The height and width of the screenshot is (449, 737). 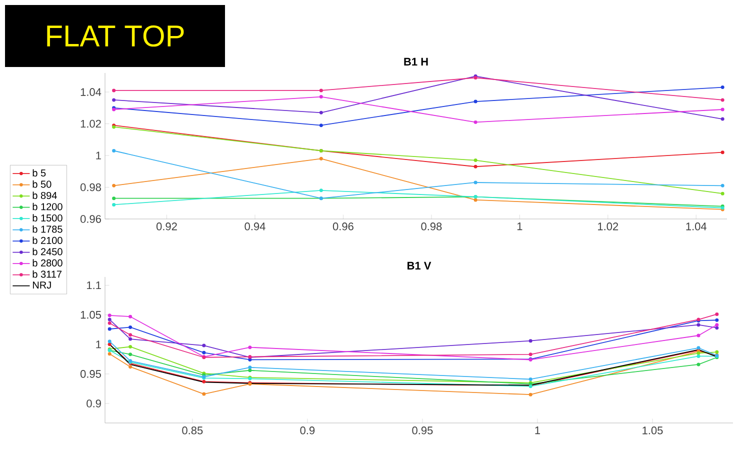 I want to click on legend-label: NRJ, so click(x=41, y=285).